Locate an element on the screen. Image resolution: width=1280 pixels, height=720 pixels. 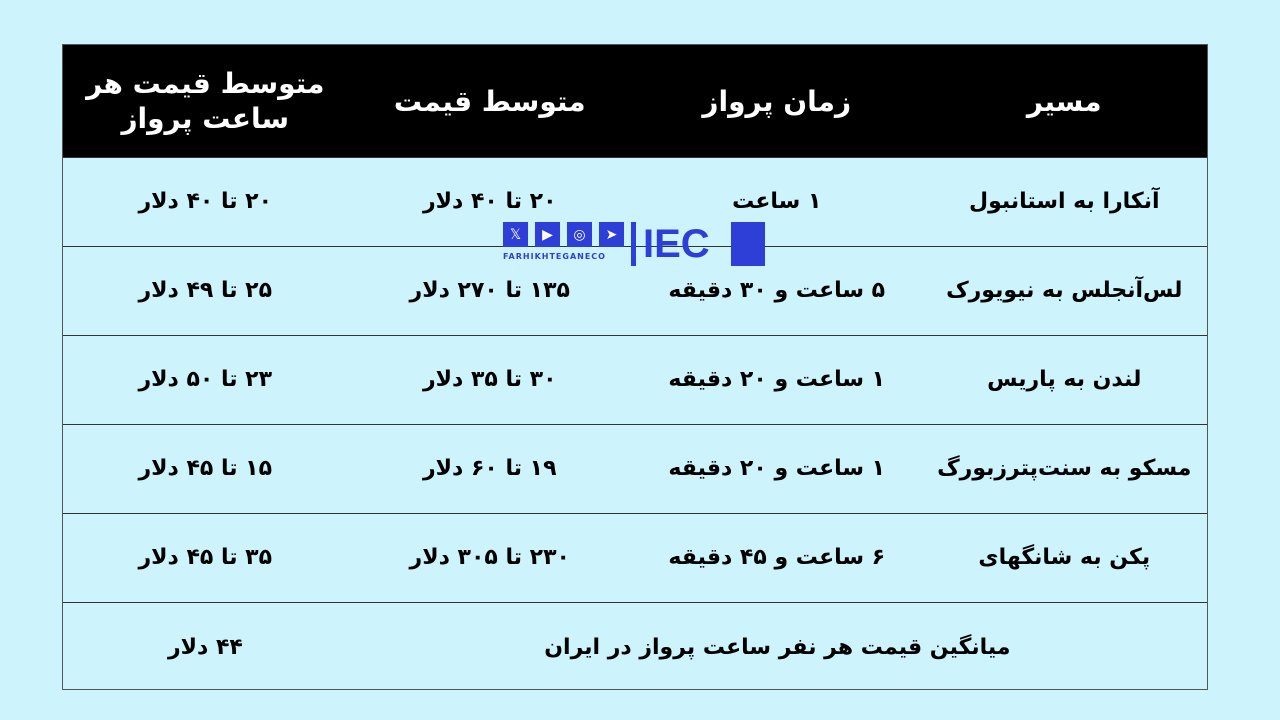
avg-hourly: ۲۰ تا ۴۰ دلار is located at coordinates (205, 202).